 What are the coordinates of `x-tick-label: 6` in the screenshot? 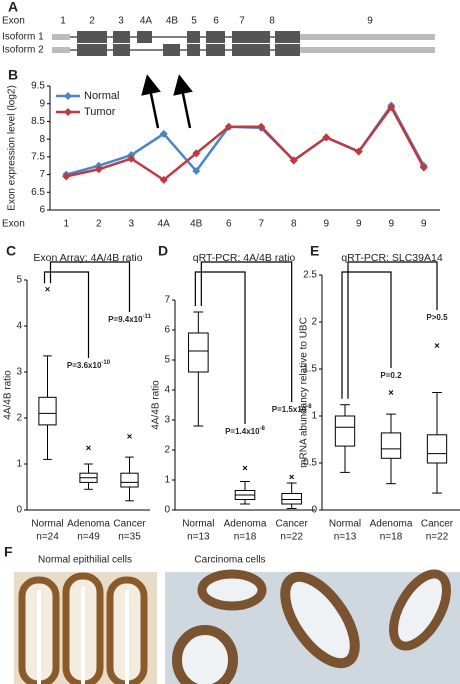 It's located at (229, 224).